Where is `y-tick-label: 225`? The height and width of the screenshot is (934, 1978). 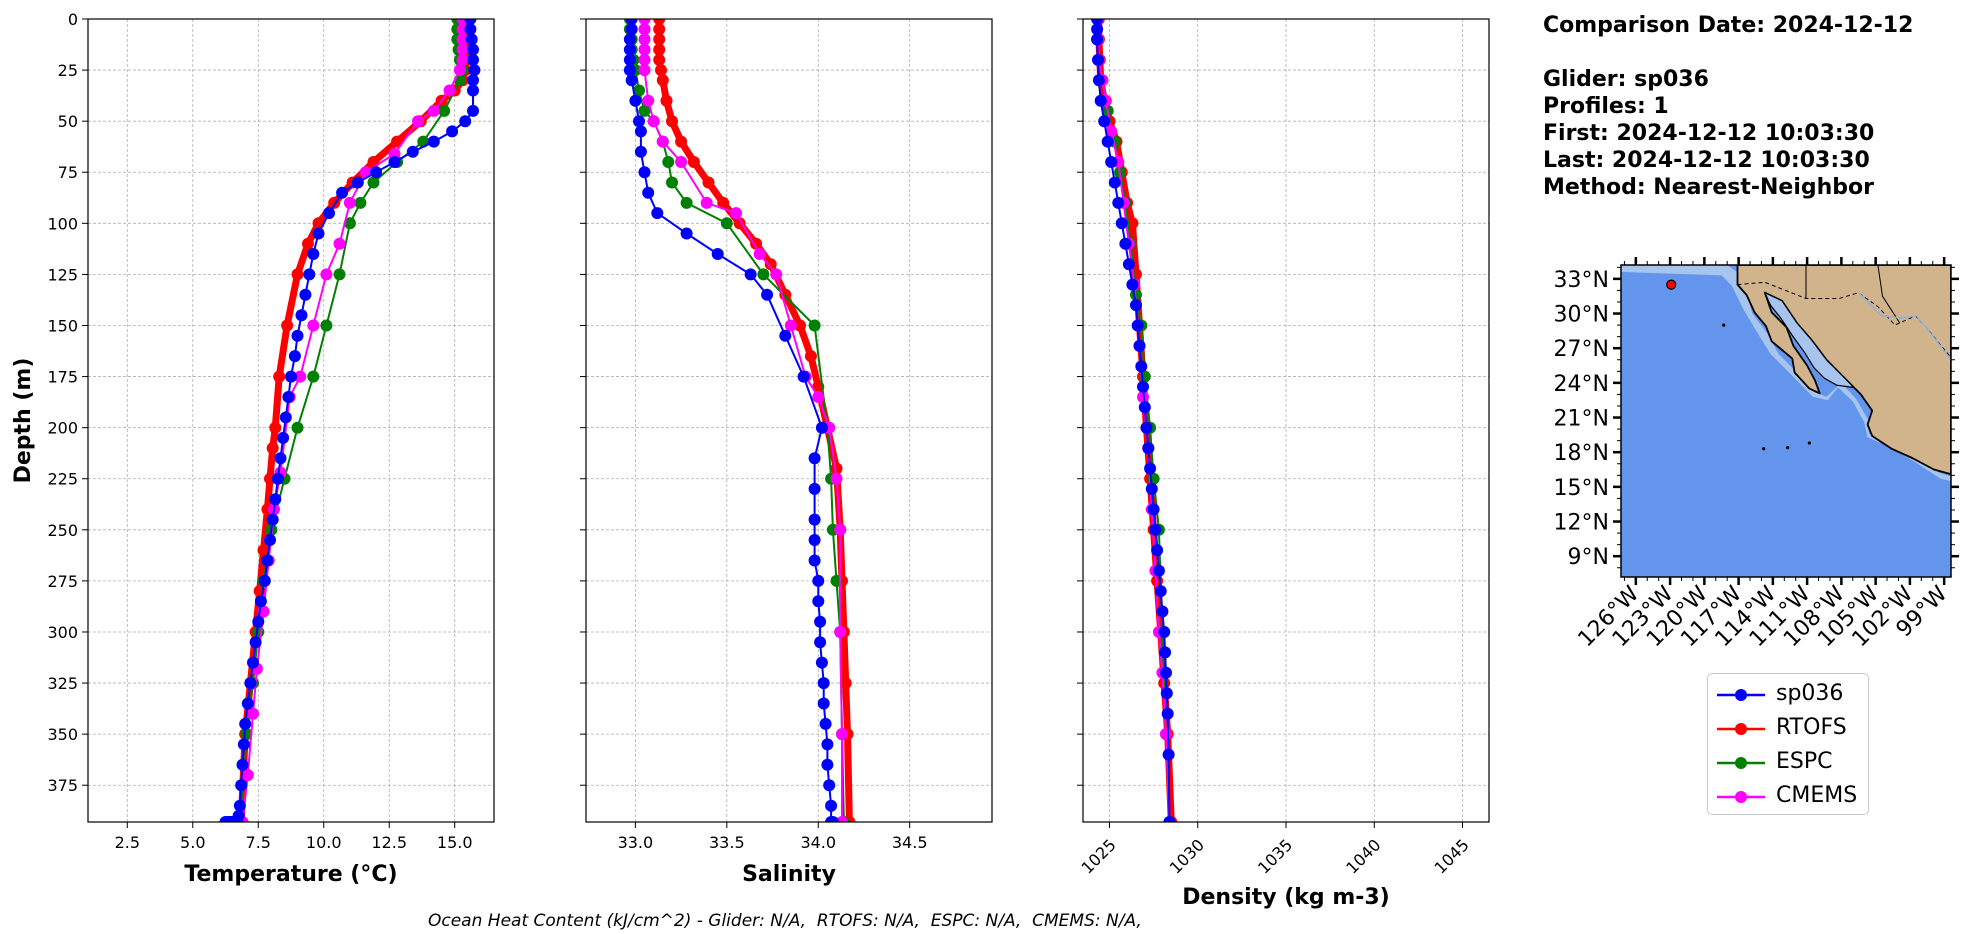 y-tick-label: 225 is located at coordinates (62, 479).